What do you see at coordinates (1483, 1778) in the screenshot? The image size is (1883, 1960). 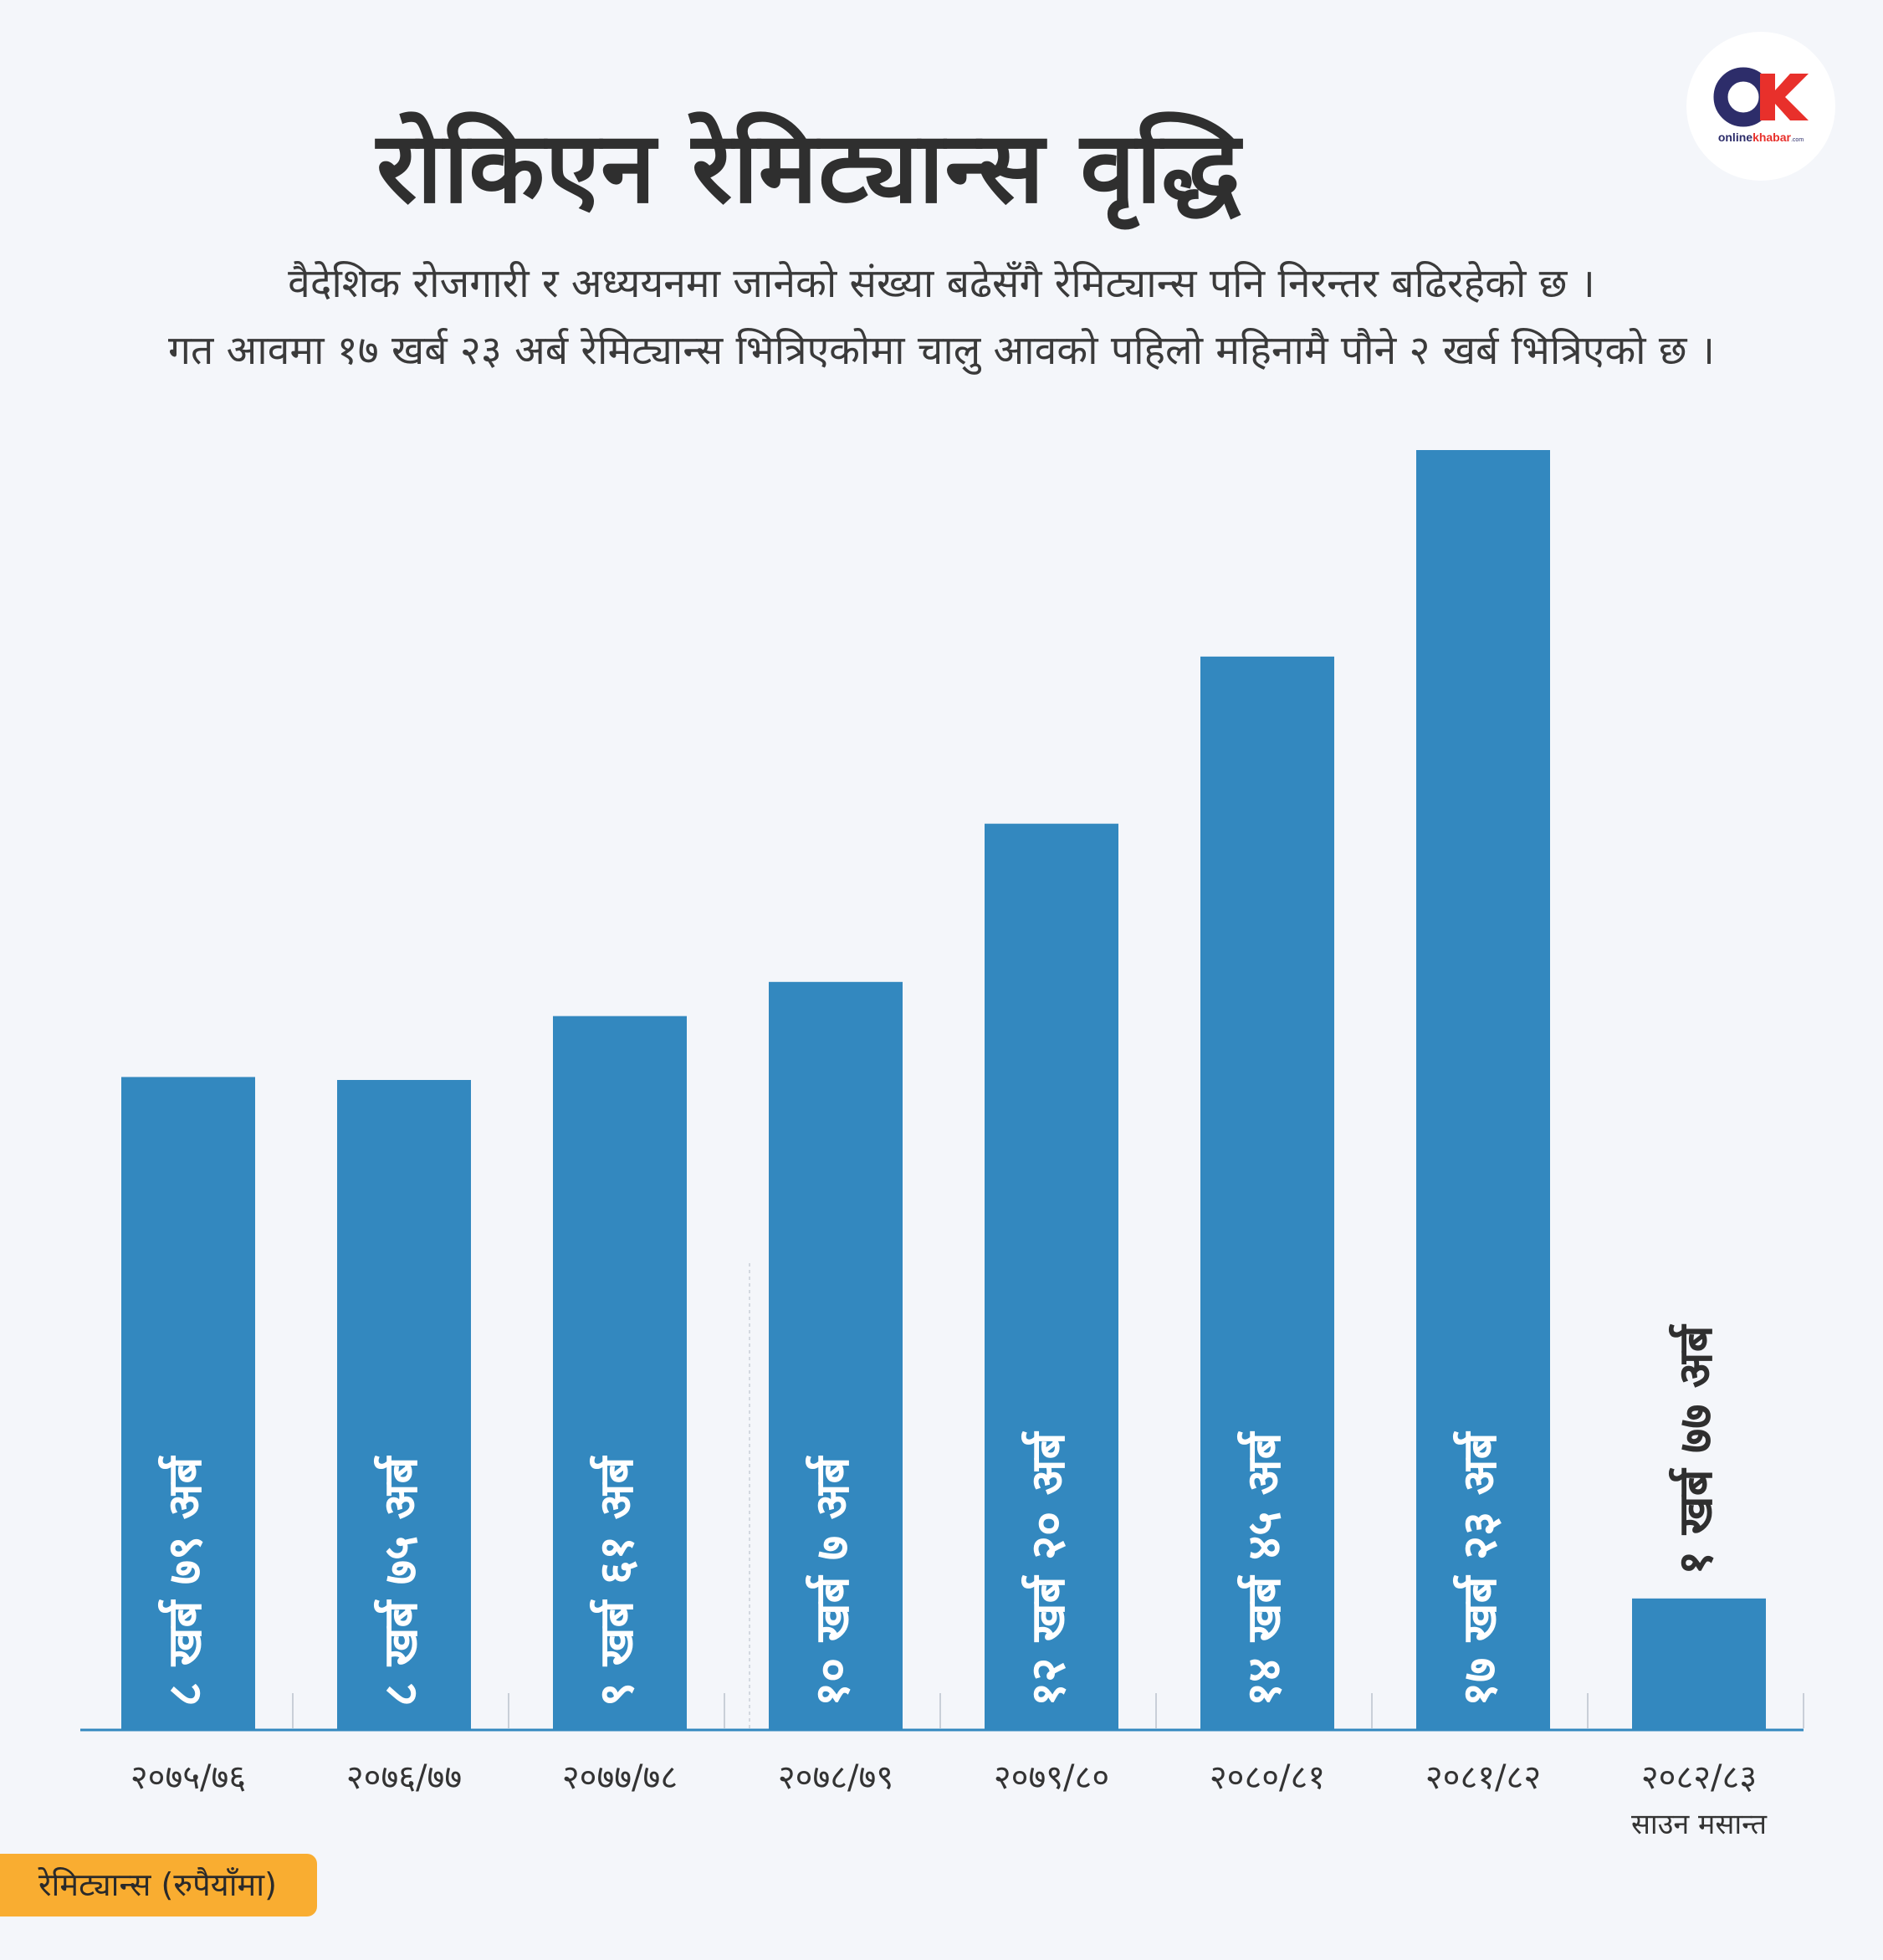 I see `x-tick-label: २०८१/८२` at bounding box center [1483, 1778].